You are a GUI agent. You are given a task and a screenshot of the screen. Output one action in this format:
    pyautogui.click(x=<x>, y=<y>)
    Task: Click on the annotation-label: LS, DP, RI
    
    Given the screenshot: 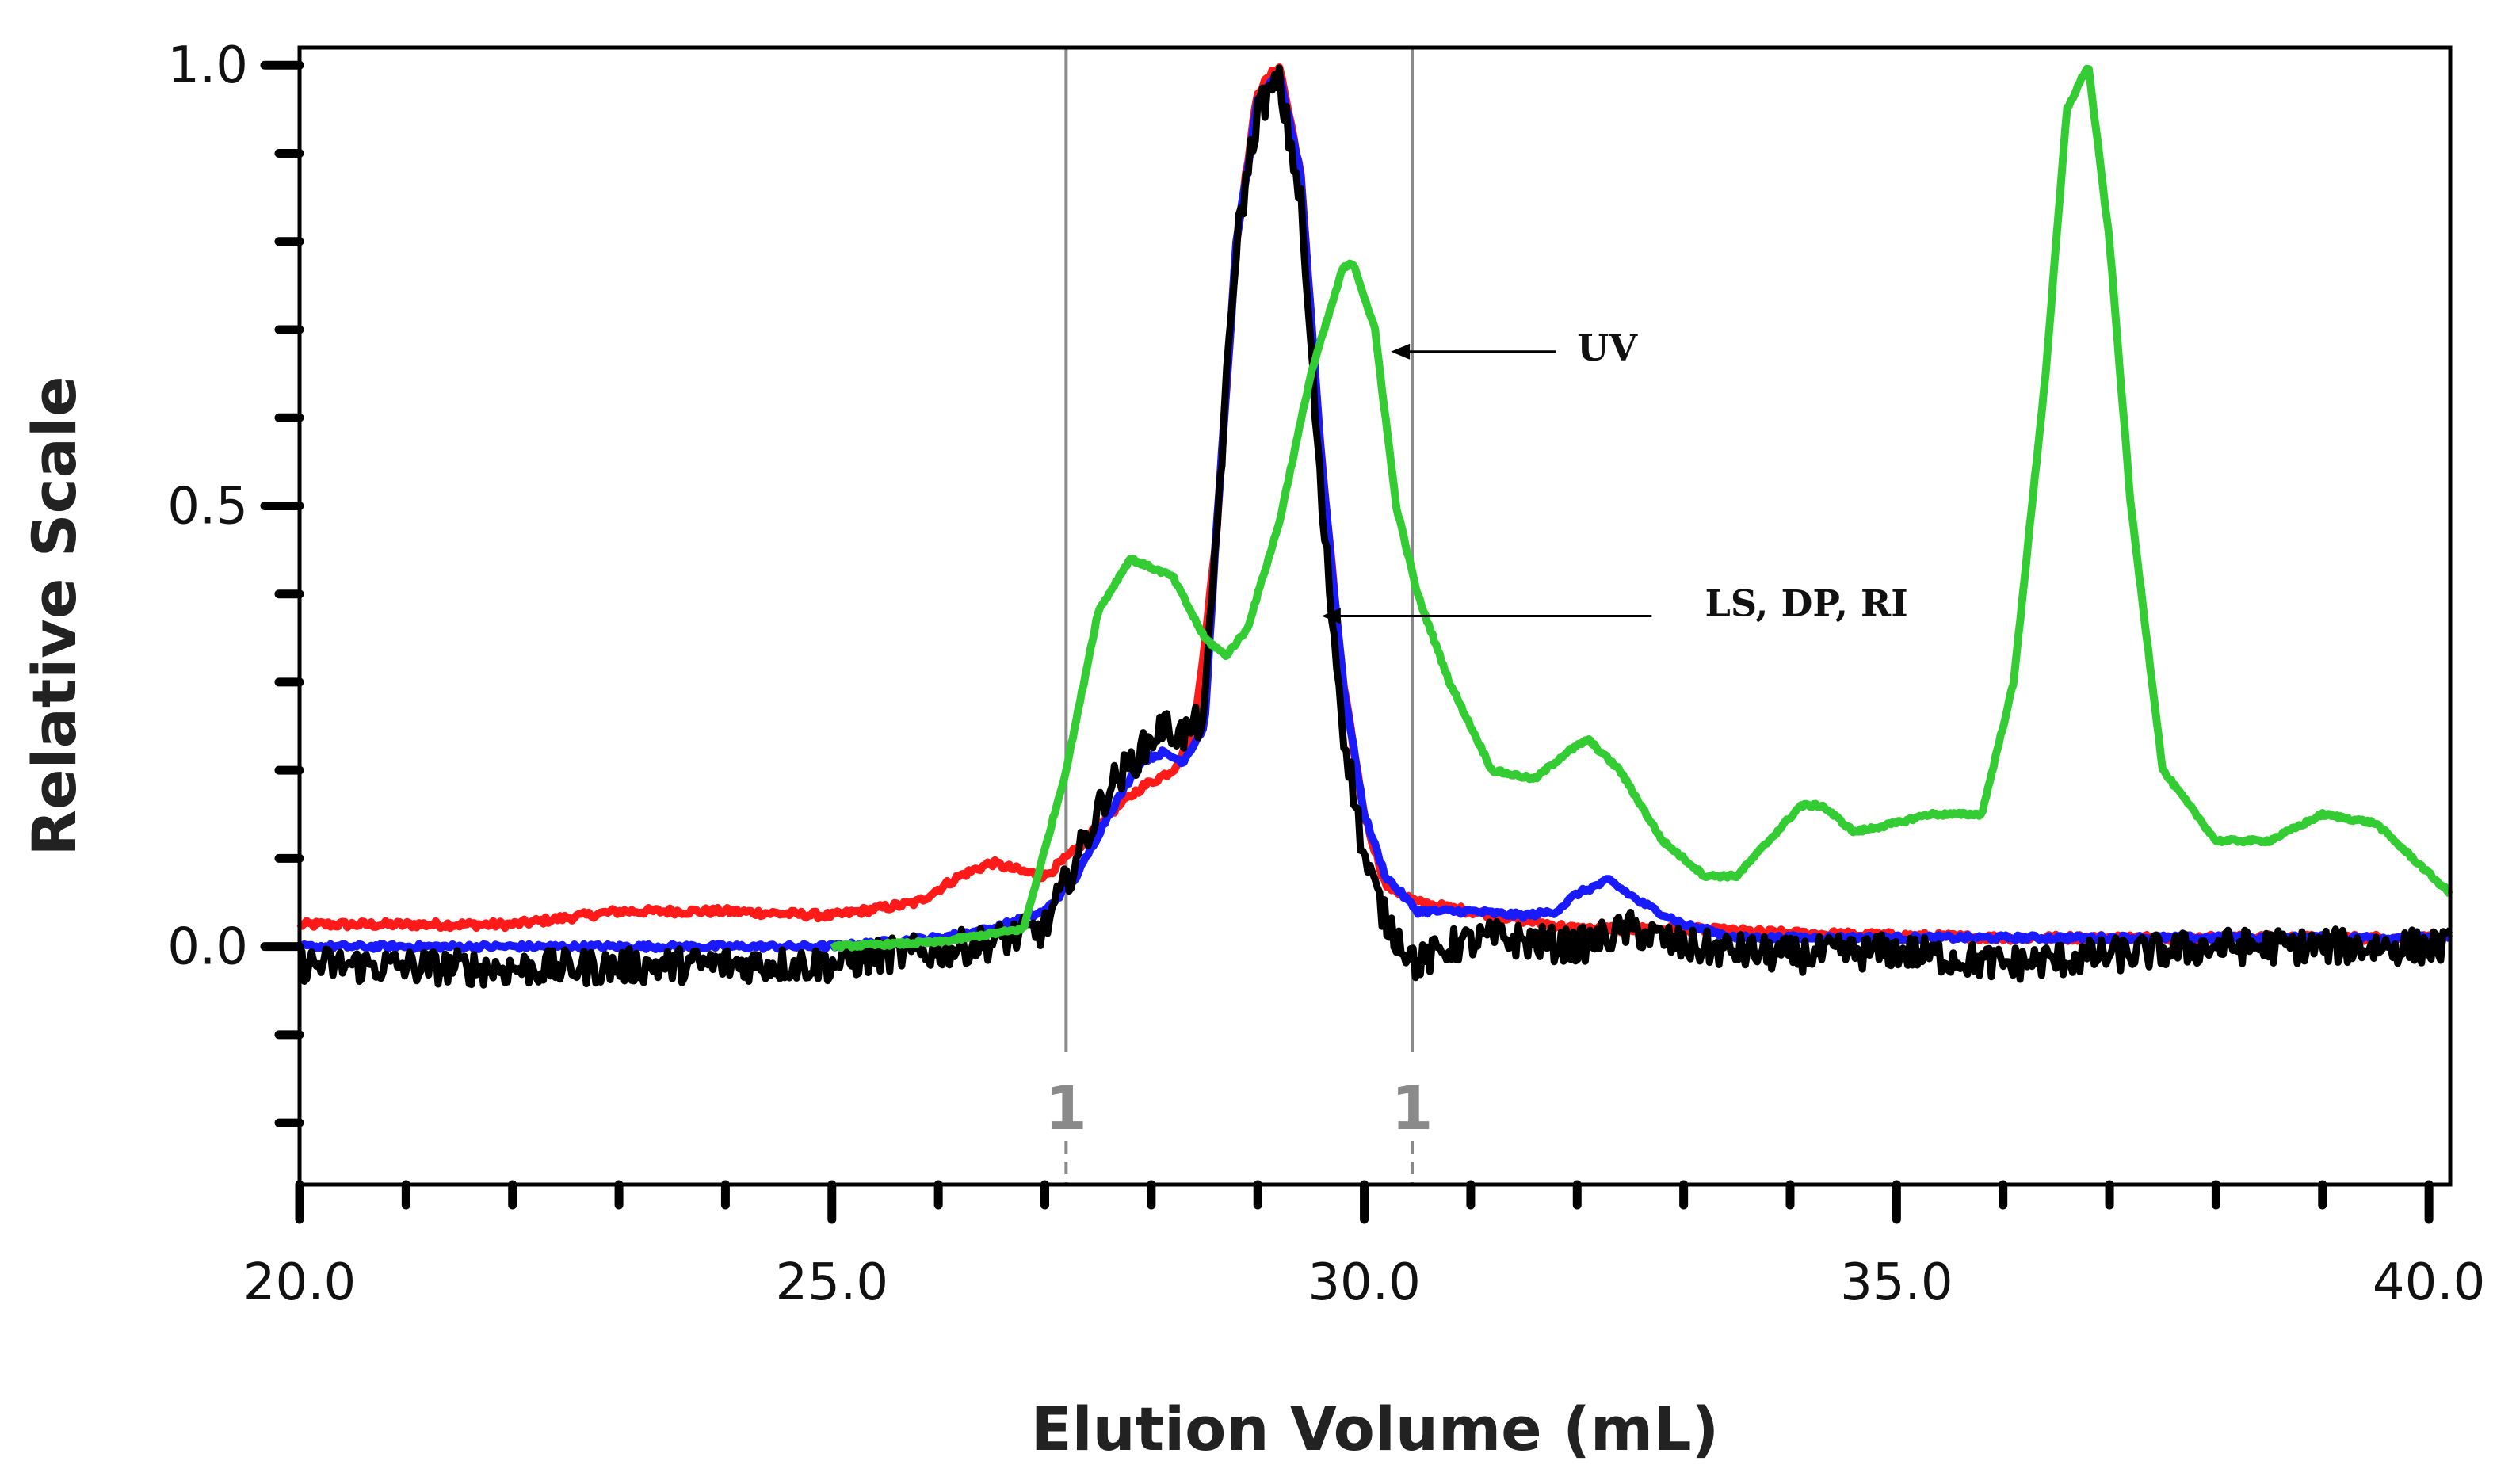 What is the action you would take?
    pyautogui.click(x=1806, y=603)
    